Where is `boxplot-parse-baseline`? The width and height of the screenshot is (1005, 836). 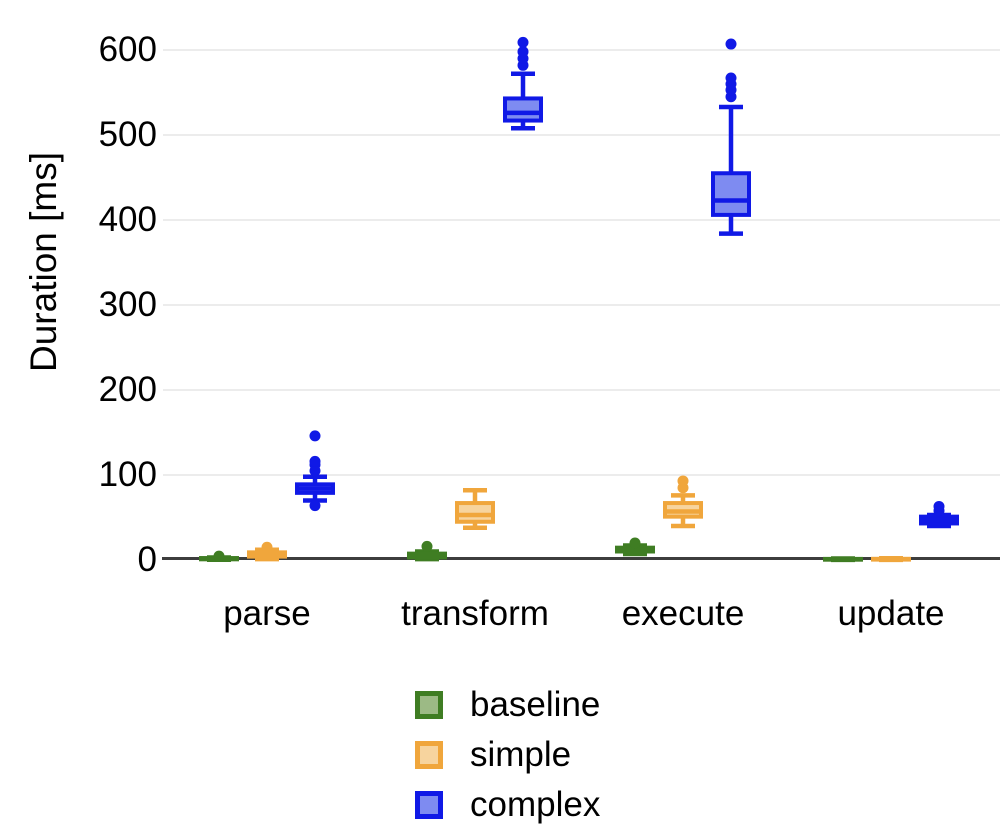
boxplot-parse-baseline is located at coordinates (219, 556).